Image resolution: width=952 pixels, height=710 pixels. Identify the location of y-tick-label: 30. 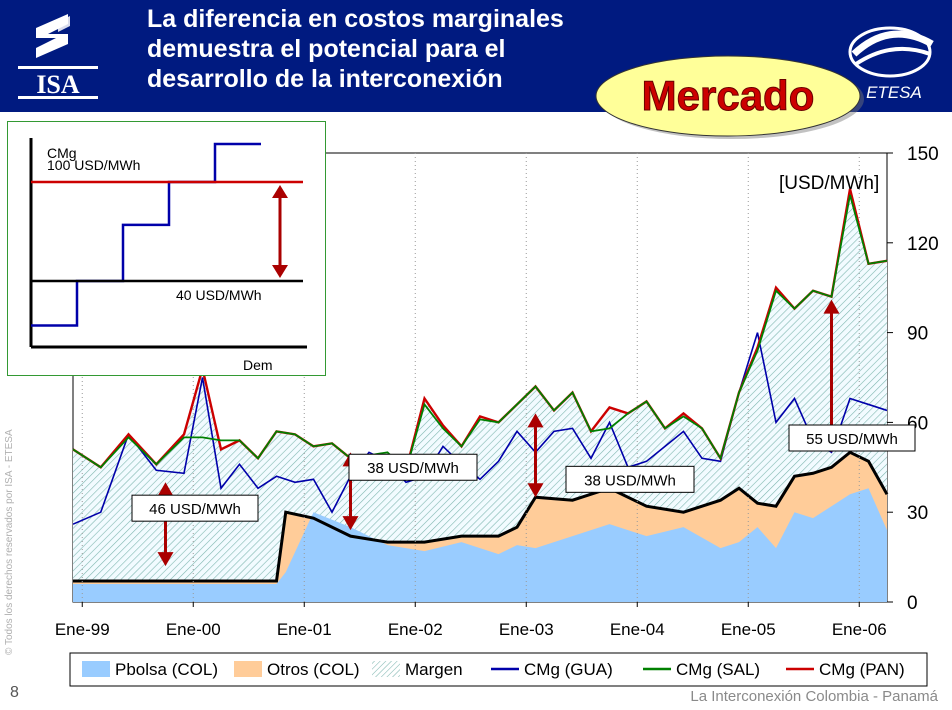
(917, 513).